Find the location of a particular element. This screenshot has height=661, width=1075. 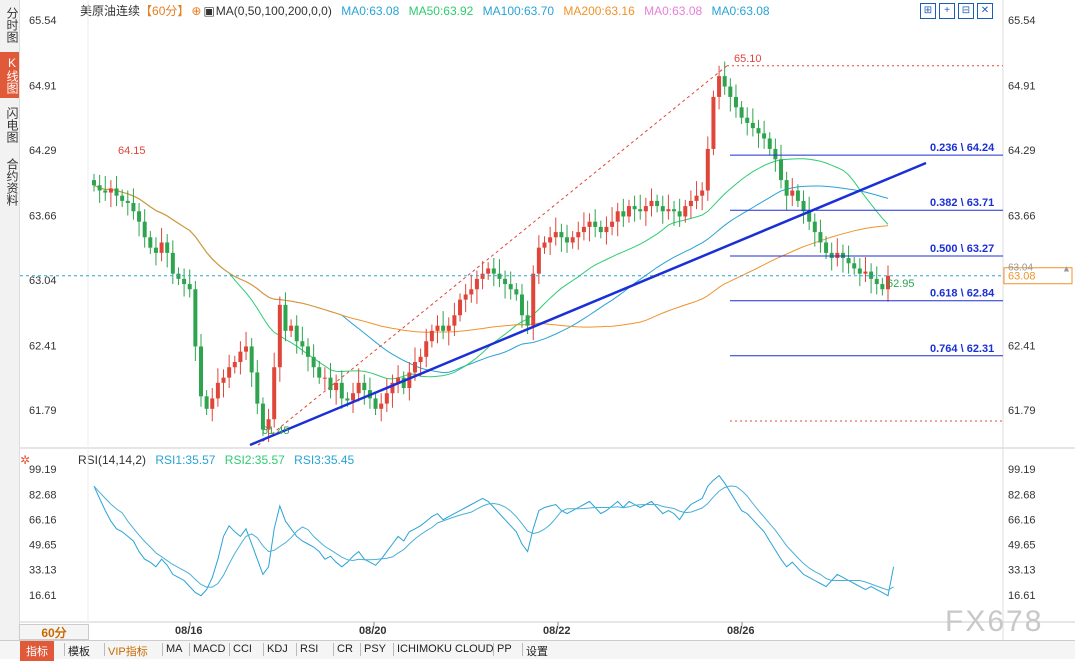

y-tick-right: 61.79 is located at coordinates (1022, 411).